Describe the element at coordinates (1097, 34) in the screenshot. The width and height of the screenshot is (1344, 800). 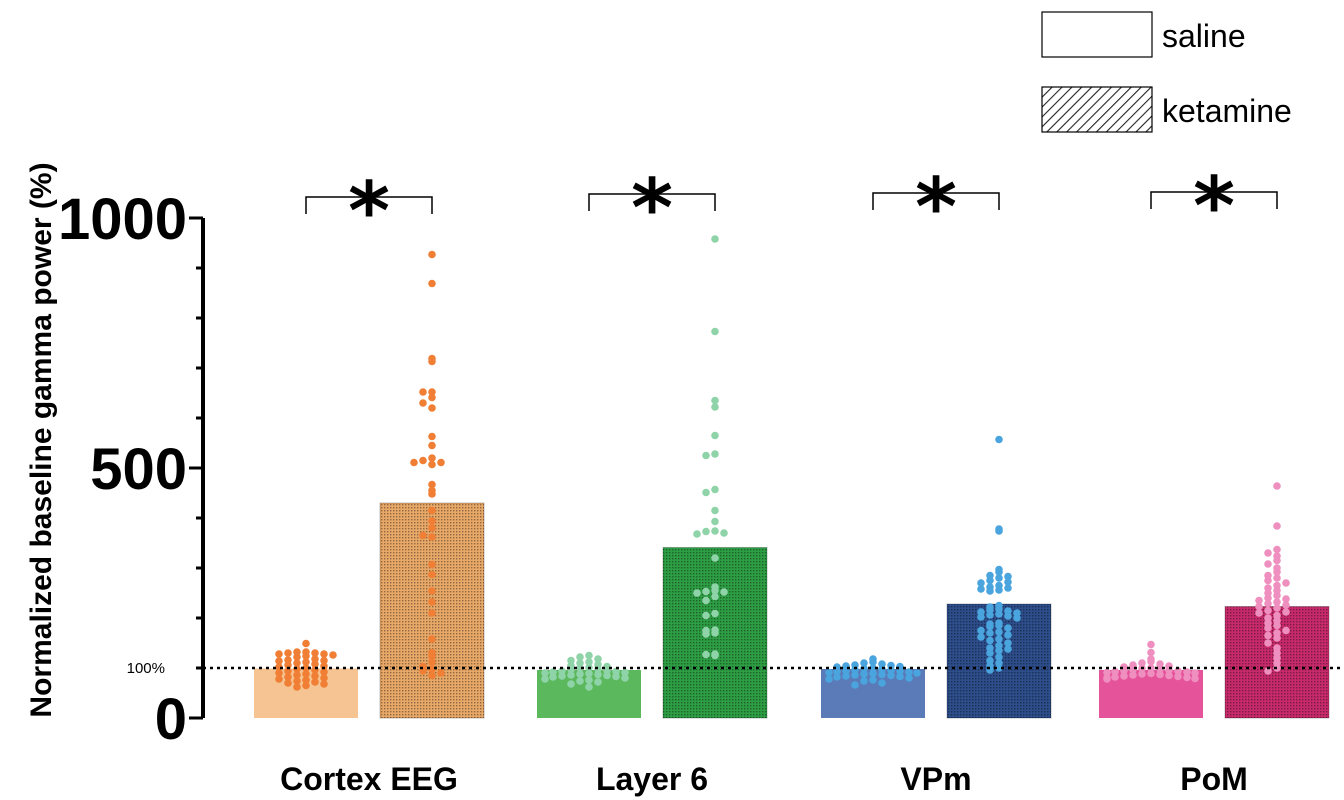
I see `legend-swatch-saline` at that location.